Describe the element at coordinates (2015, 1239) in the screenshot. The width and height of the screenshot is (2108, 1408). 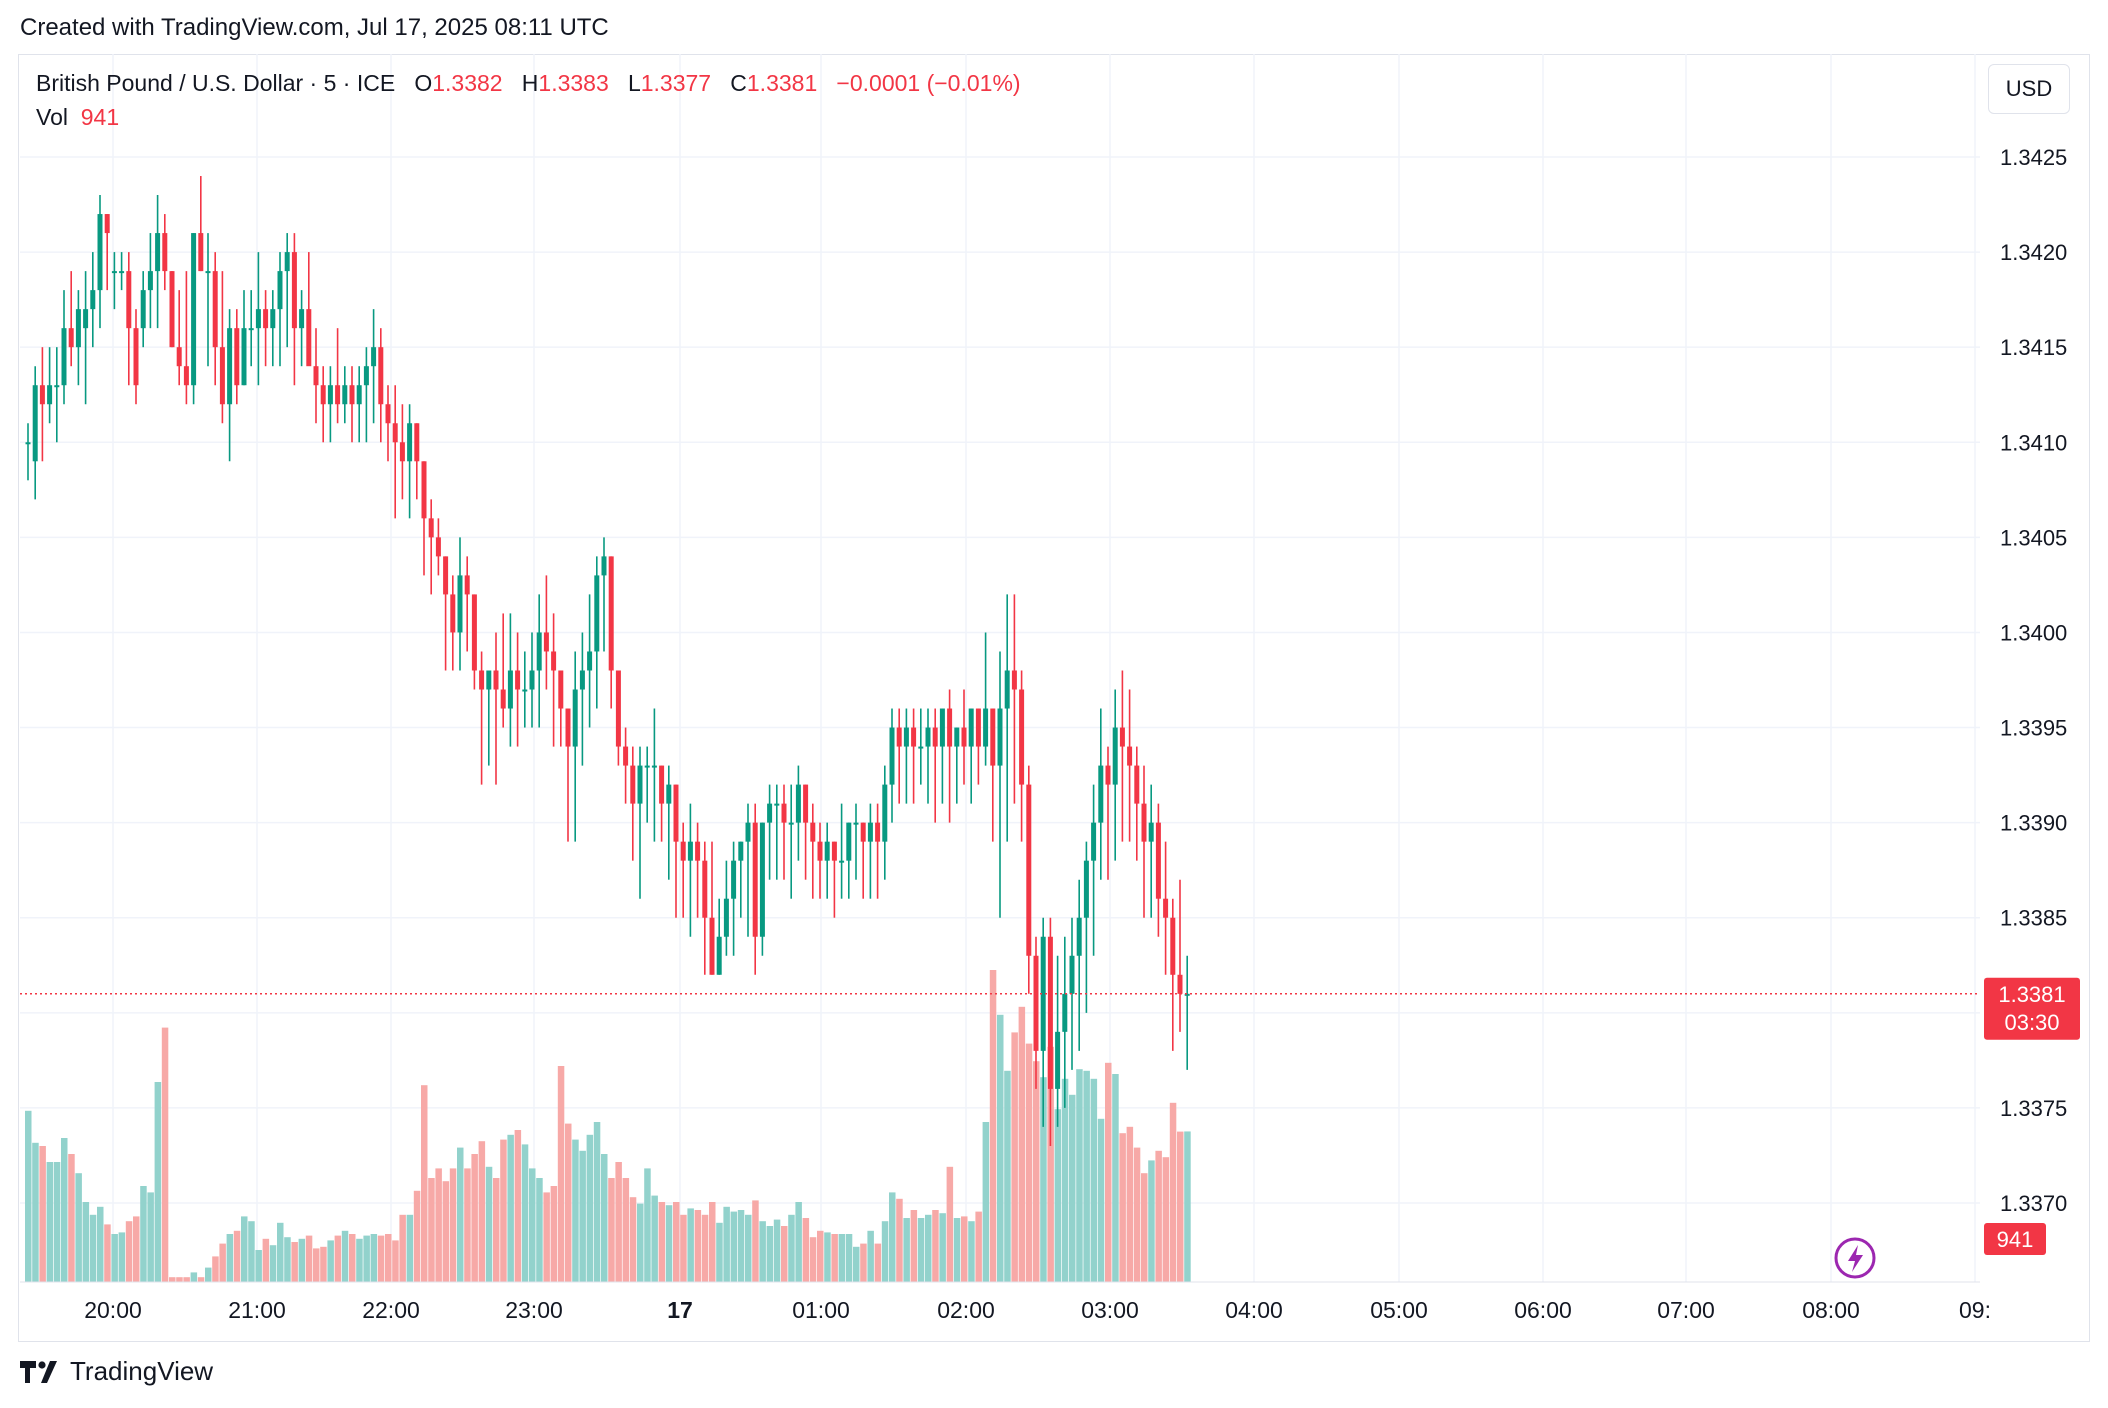
I see `volume-badge` at that location.